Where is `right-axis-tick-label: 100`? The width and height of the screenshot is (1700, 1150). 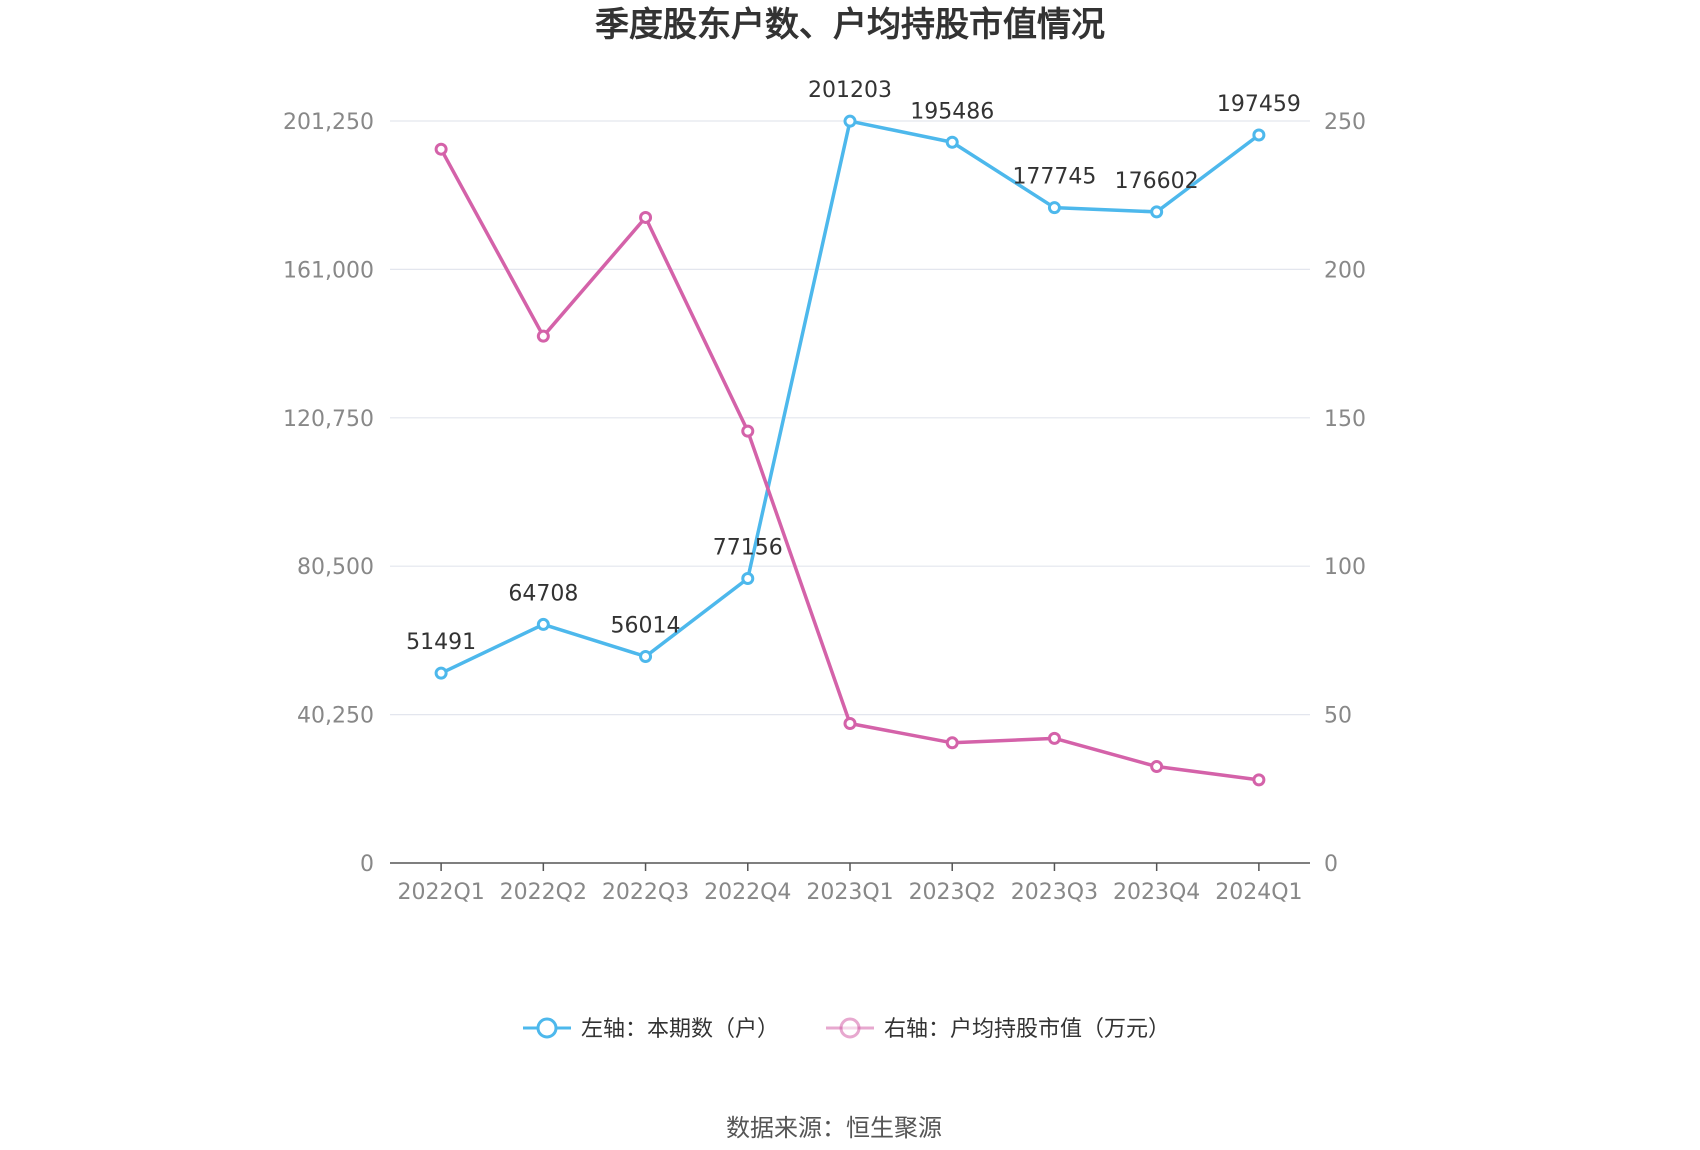
right-axis-tick-label: 100 is located at coordinates (1345, 567).